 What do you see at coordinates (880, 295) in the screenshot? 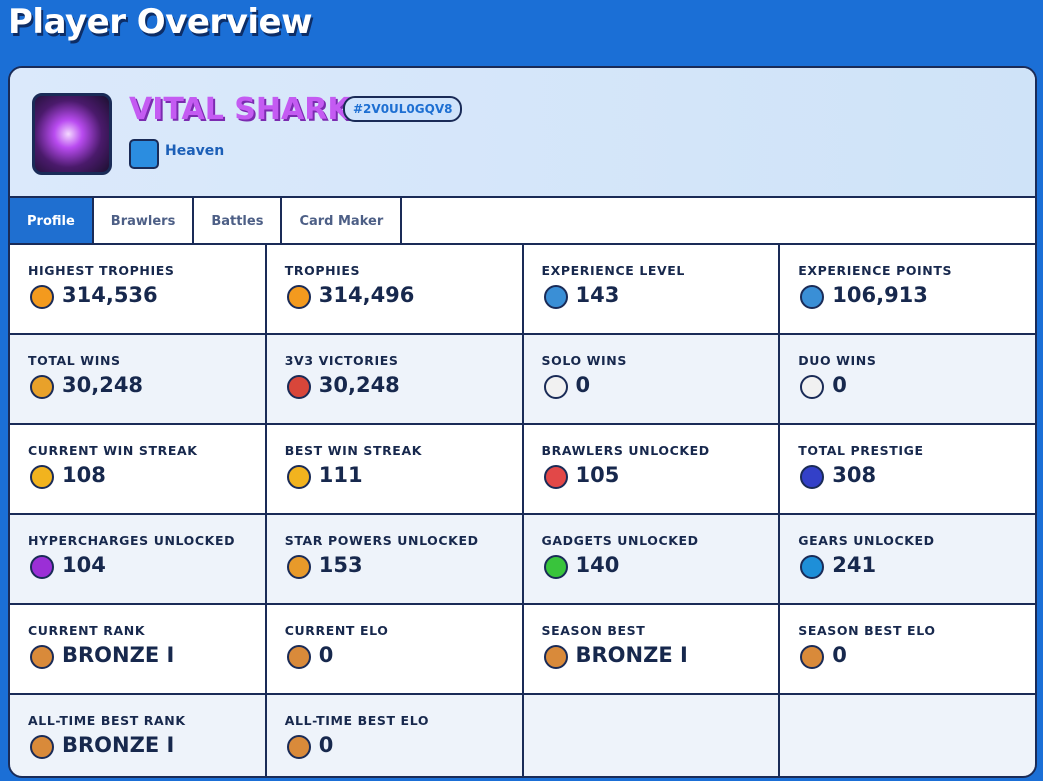
I see `stat-value: 106,913` at bounding box center [880, 295].